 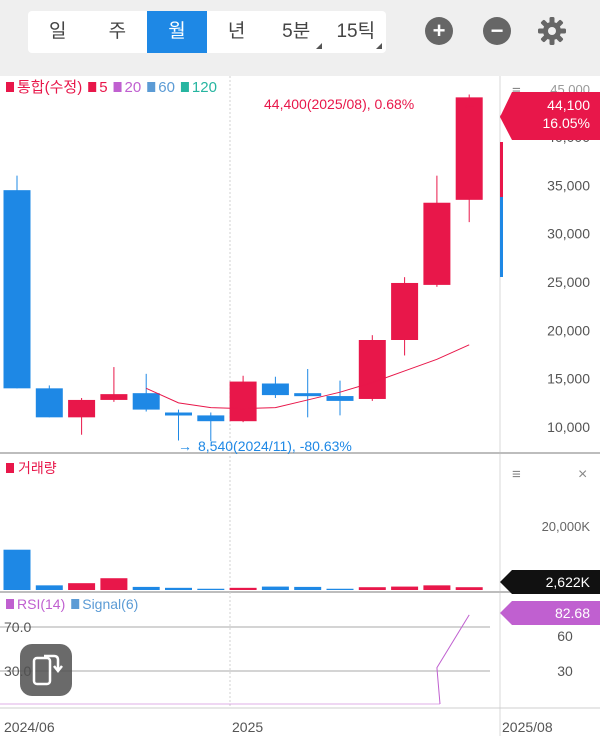 What do you see at coordinates (469, 104) in the screenshot?
I see `high-arrow: ←` at bounding box center [469, 104].